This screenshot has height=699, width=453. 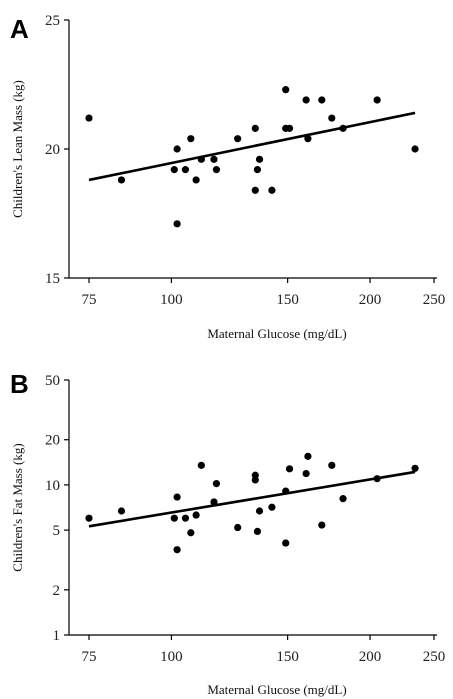 I want to click on panel-a-x-tick-label: 75, so click(x=89, y=300).